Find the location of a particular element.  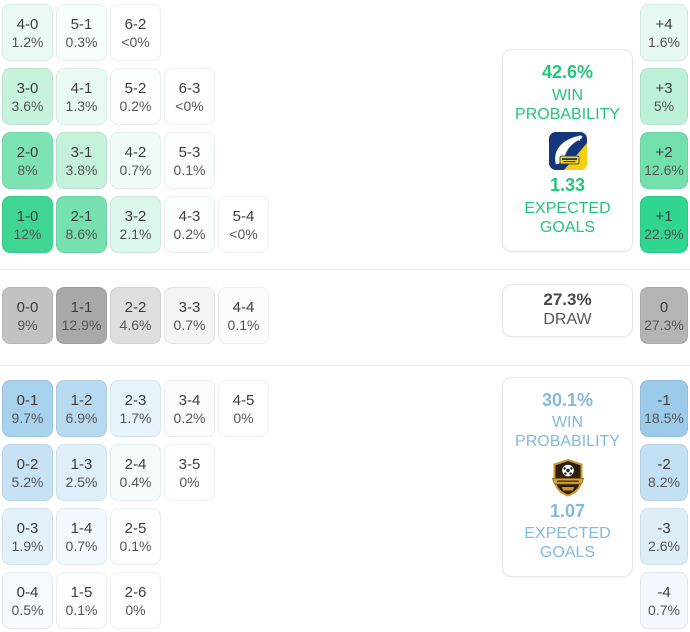

scoreline-probability: 6.9% is located at coordinates (81, 417).